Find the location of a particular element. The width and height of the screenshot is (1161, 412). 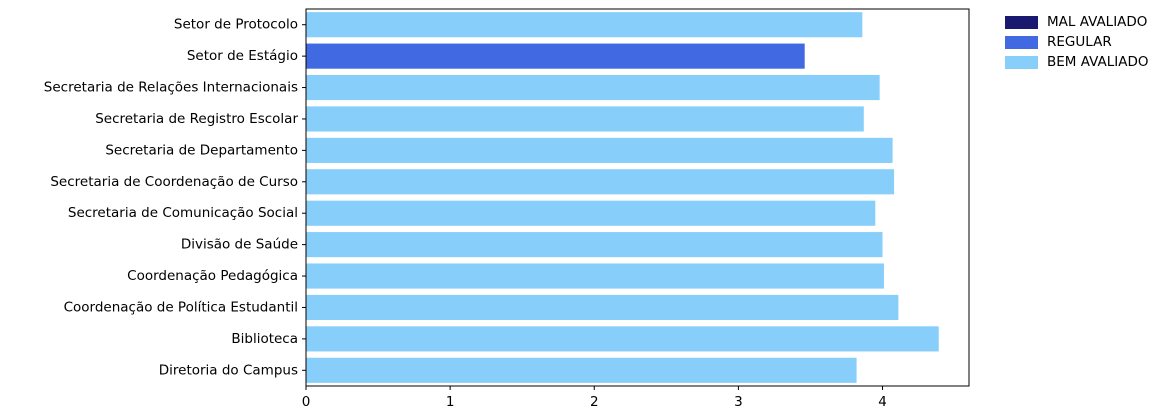

category-label: Setor de Protocolo is located at coordinates (236, 25).